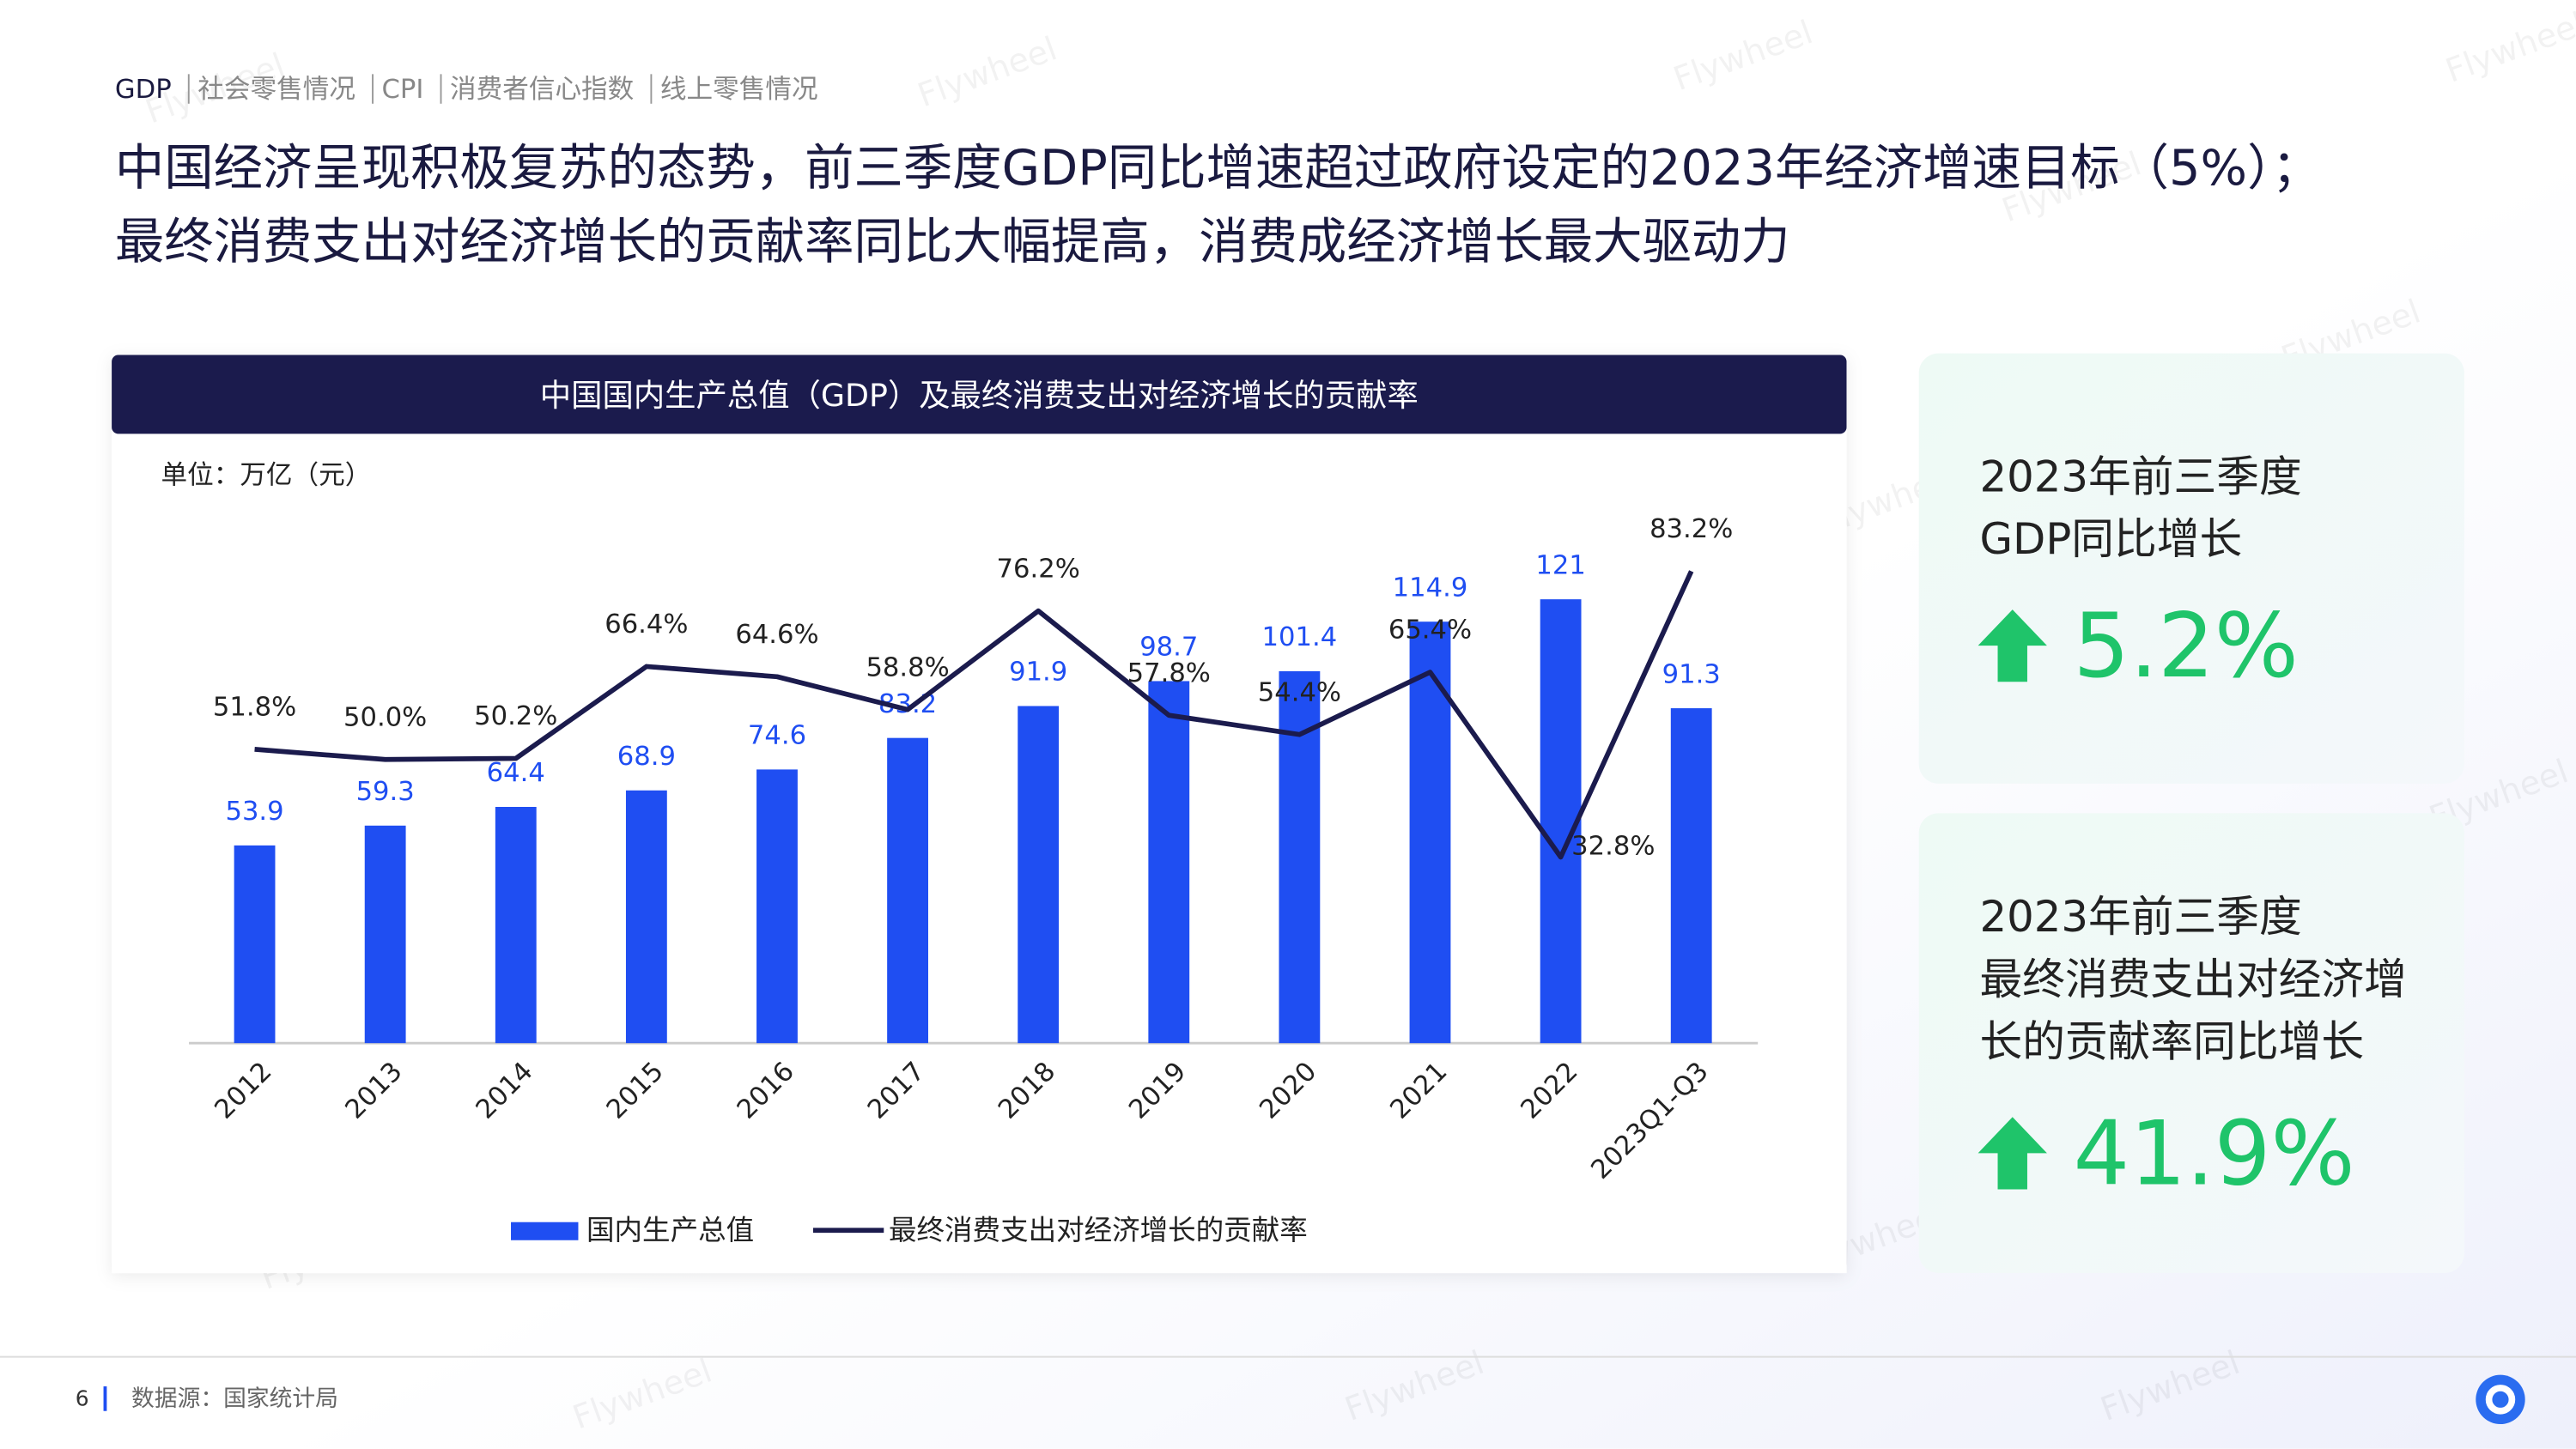  What do you see at coordinates (1430, 630) in the screenshot?
I see `line-value-label: 65.4%` at bounding box center [1430, 630].